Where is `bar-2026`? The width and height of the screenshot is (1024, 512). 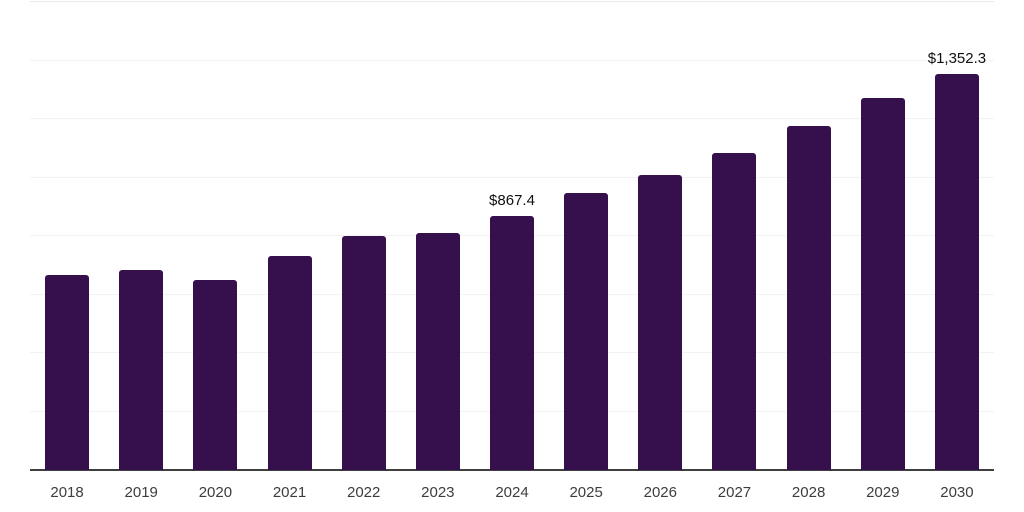
bar-2026 is located at coordinates (660, 322).